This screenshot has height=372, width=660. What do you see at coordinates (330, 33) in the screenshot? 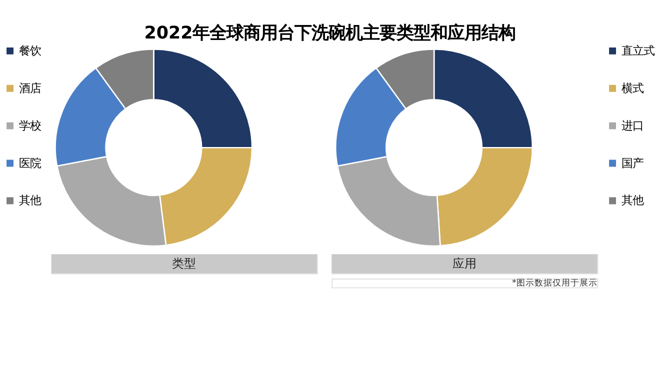
I see `text: 2022年全球商用台下洗碗机主要类型和应用结构` at bounding box center [330, 33].